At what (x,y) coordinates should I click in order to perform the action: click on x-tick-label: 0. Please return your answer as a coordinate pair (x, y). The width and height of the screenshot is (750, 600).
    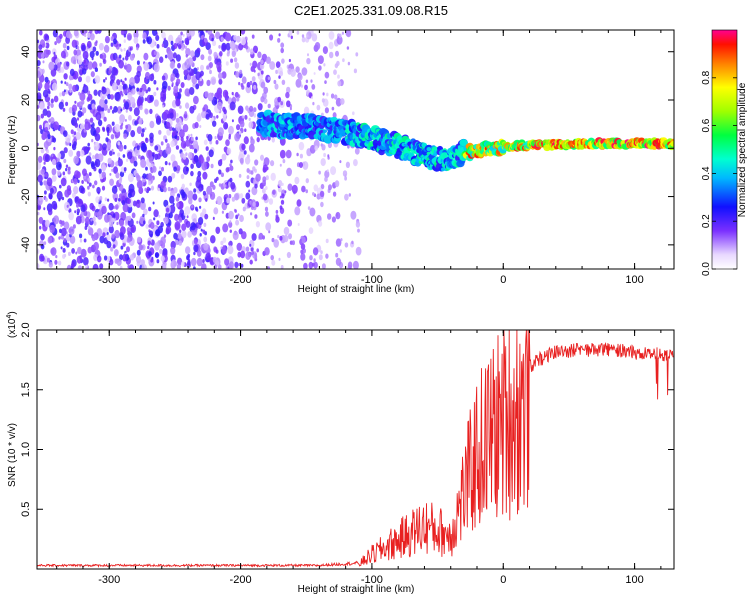
    Looking at the image, I should click on (503, 280).